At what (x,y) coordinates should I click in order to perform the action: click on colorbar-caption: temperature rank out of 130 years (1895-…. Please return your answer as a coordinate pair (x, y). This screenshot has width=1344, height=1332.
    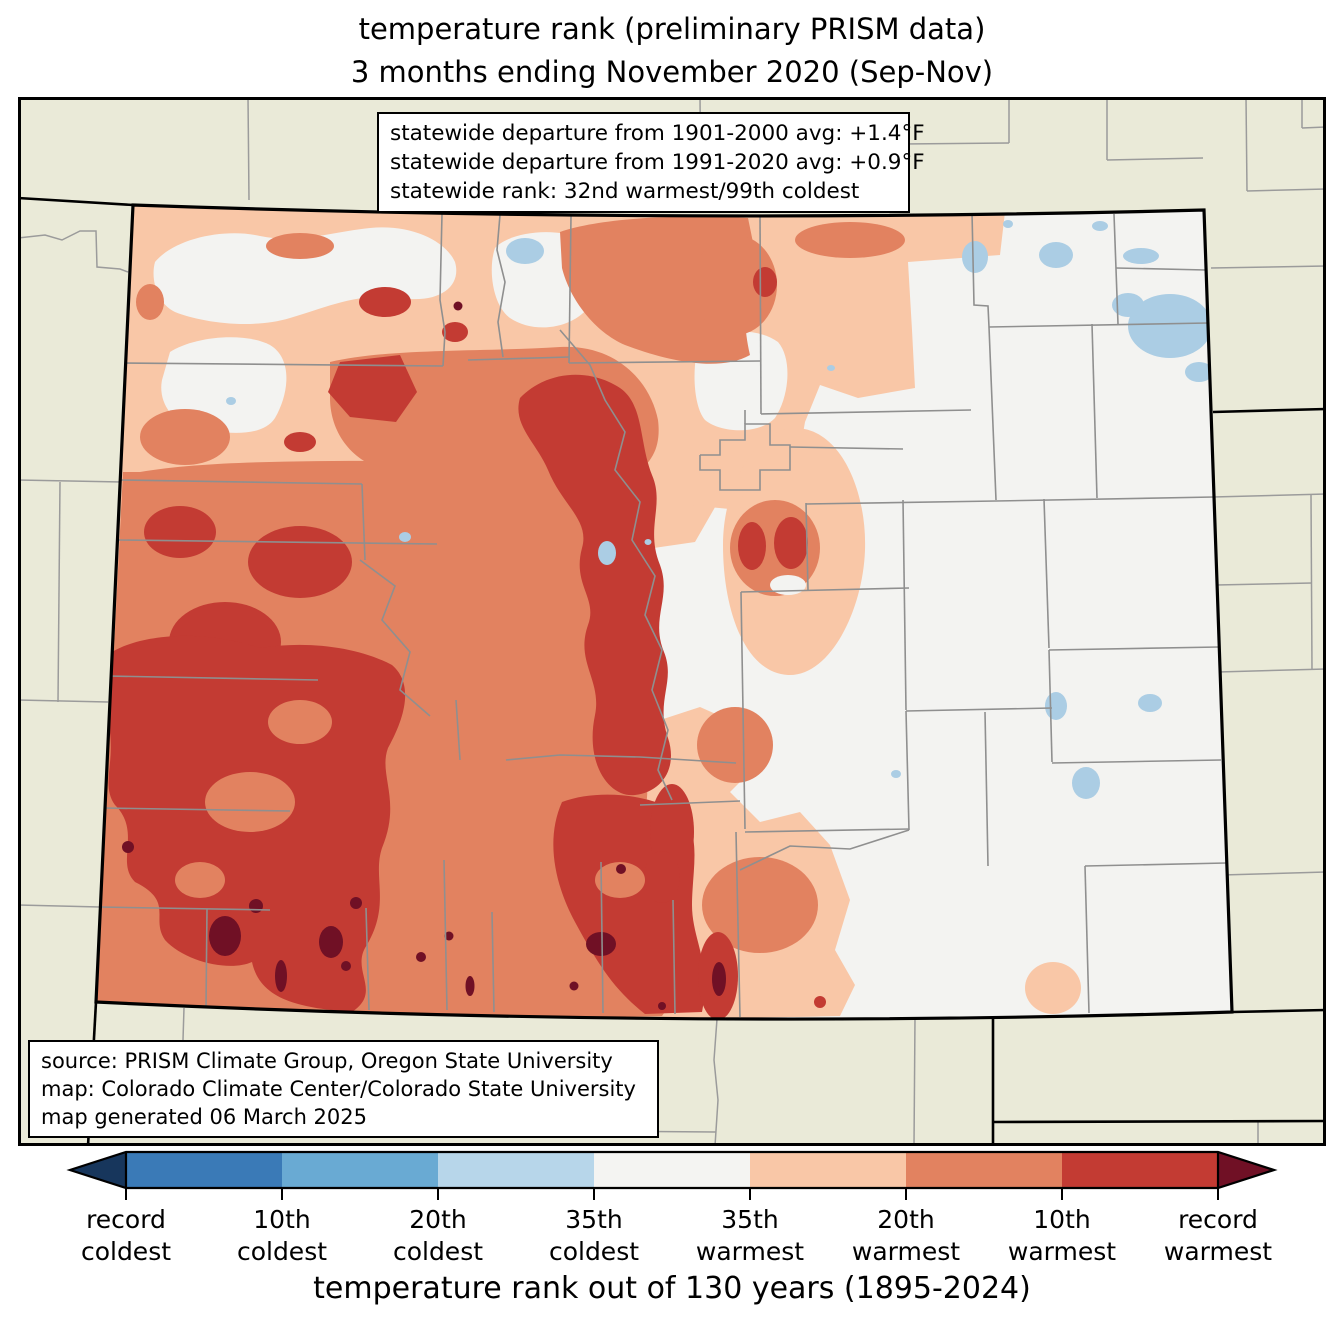
    Looking at the image, I should click on (672, 1288).